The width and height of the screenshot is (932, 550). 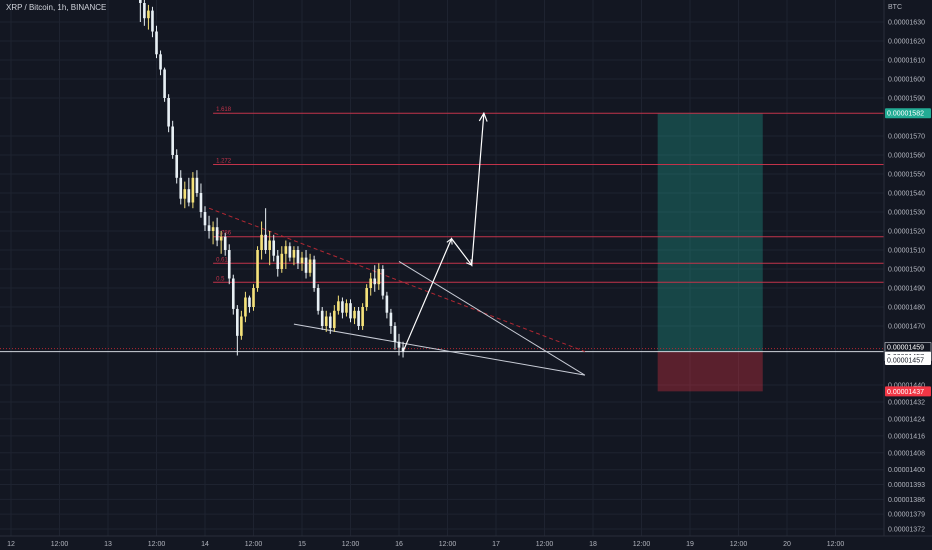 I want to click on price-tick-label: 0.00001570, so click(x=906, y=137).